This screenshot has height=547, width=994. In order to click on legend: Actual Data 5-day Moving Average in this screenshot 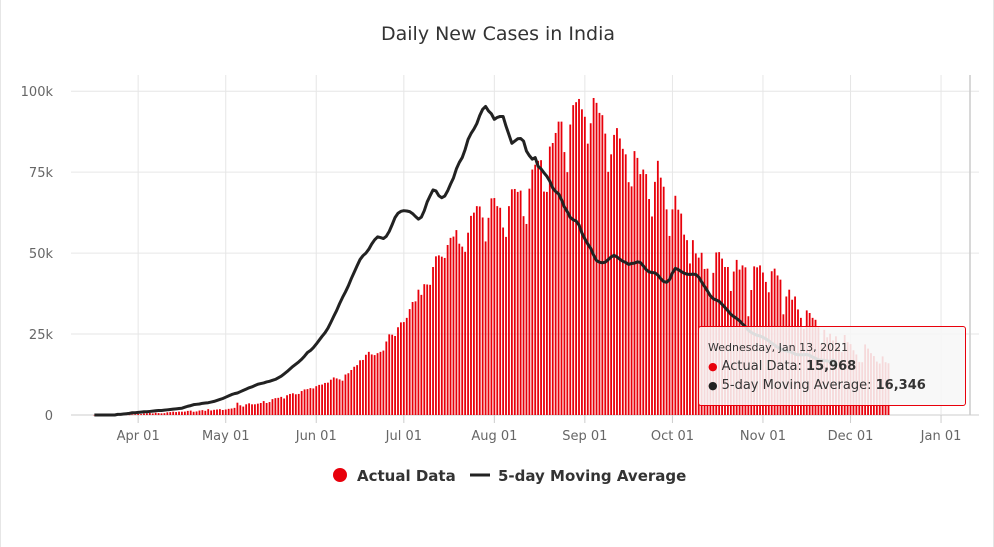, I will do `click(509, 476)`.